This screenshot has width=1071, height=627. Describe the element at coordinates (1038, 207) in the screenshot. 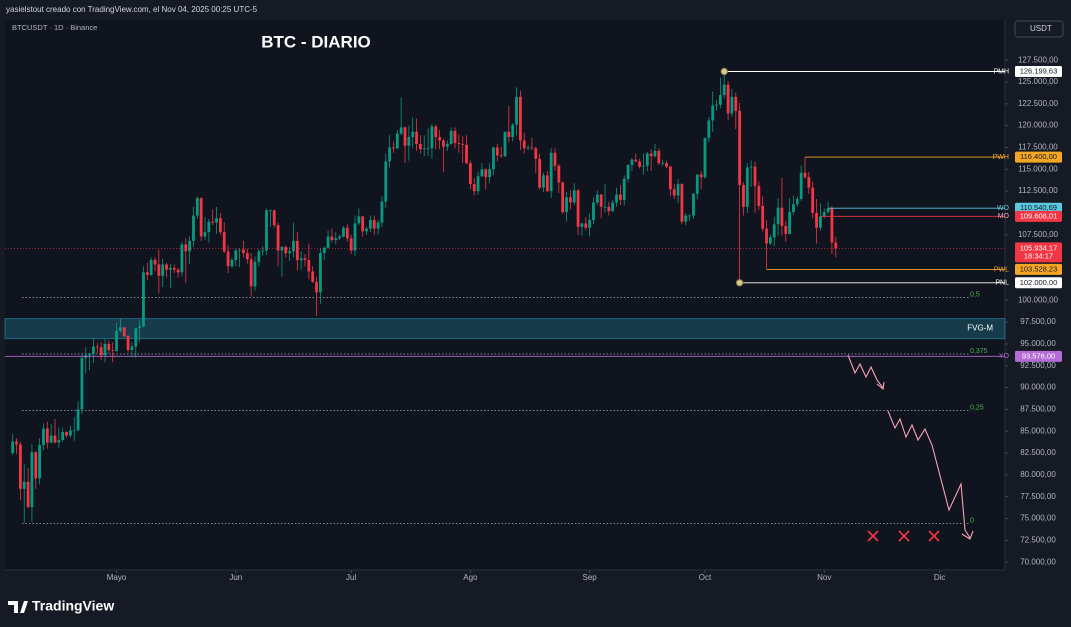

I see `price-tag-label: 110.540,69` at that location.